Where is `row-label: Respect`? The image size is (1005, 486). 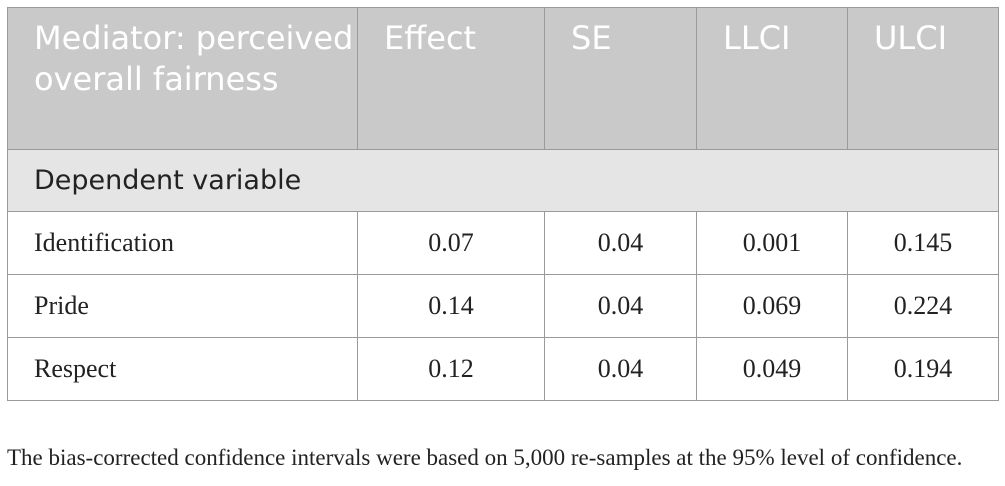
row-label: Respect is located at coordinates (182, 369).